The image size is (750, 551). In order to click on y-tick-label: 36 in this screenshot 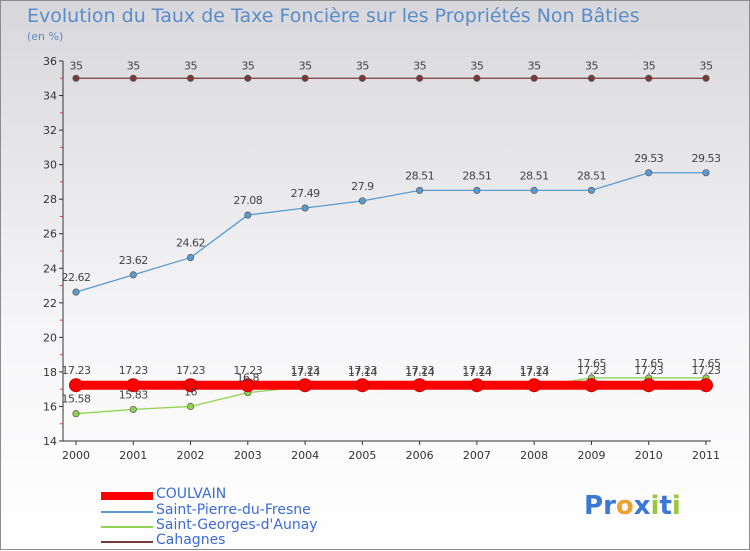, I will do `click(50, 61)`.